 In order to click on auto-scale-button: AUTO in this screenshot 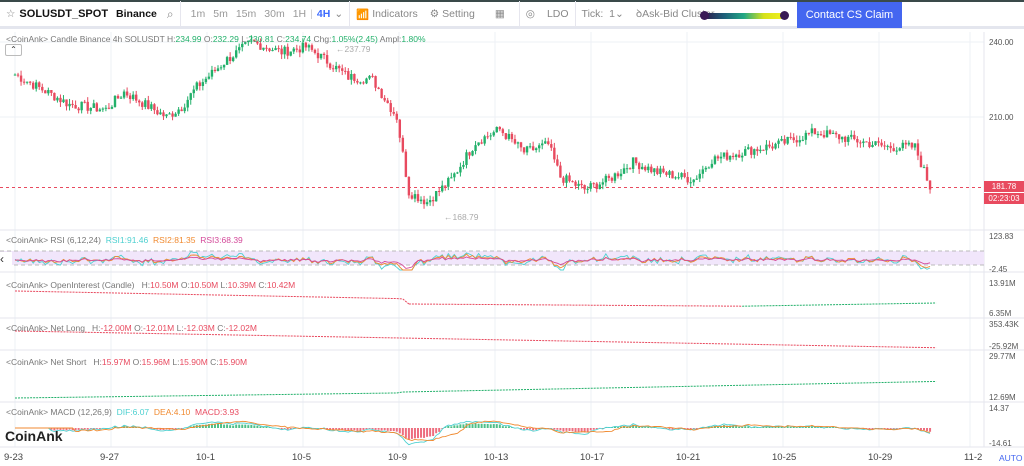, I will do `click(1011, 458)`.